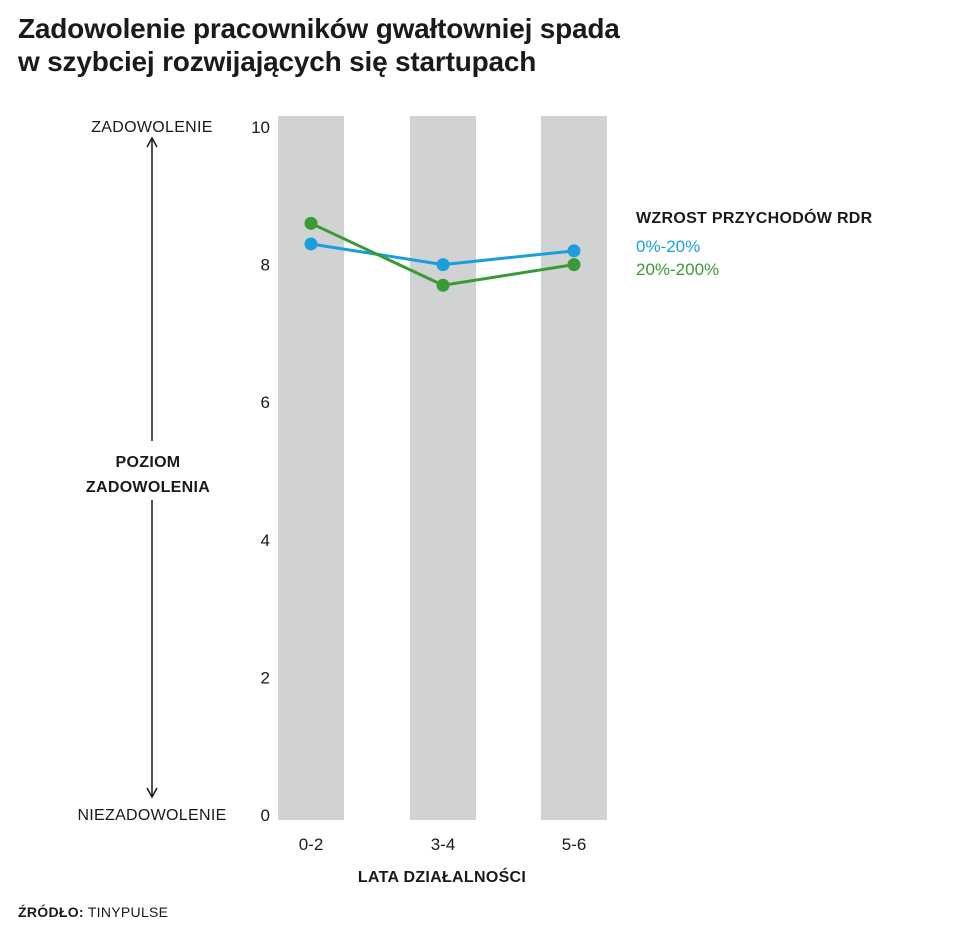  Describe the element at coordinates (574, 844) in the screenshot. I see `x-tick-label-5-6: 5-6` at that location.